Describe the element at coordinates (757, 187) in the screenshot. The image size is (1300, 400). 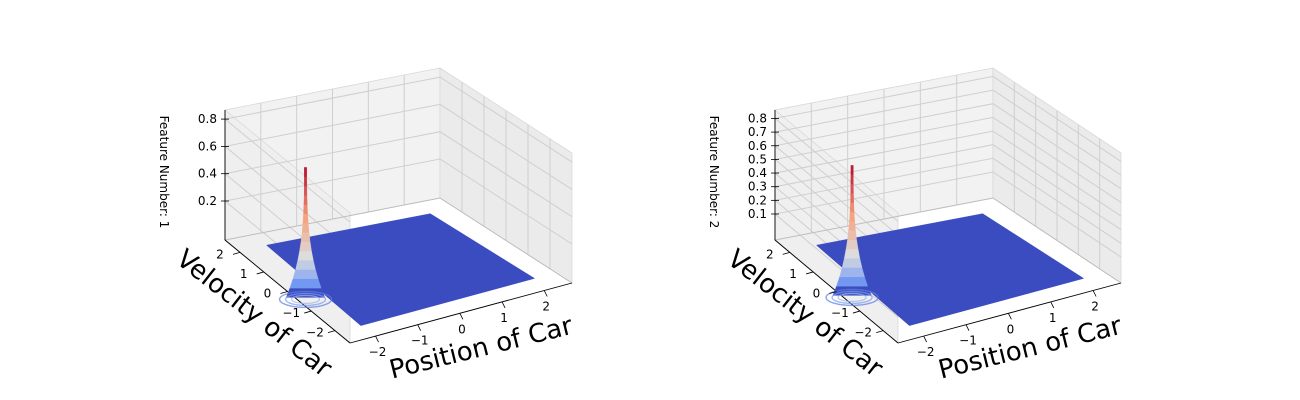
I see `z-tick-label: 0.3` at that location.